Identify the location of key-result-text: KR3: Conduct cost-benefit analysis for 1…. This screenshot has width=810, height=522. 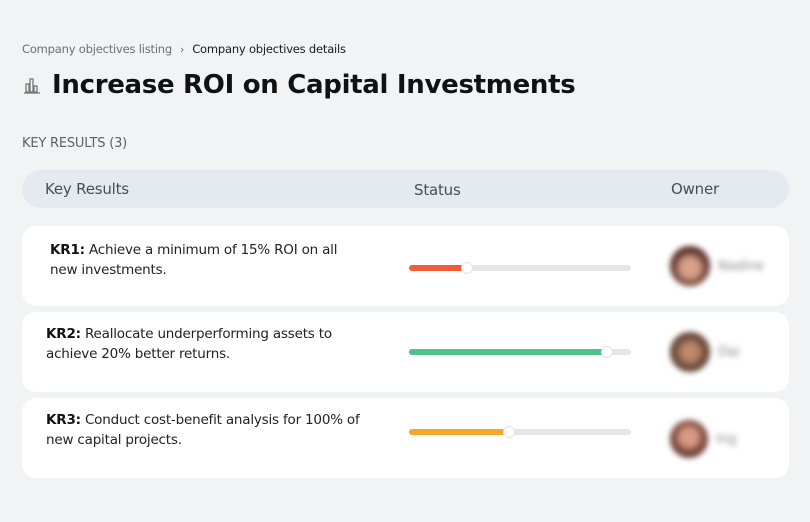
(211, 430).